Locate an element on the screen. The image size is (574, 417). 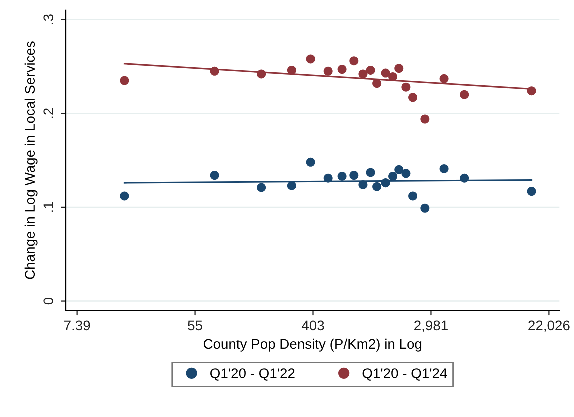
y-tick-label: .1 is located at coordinates (49, 207).